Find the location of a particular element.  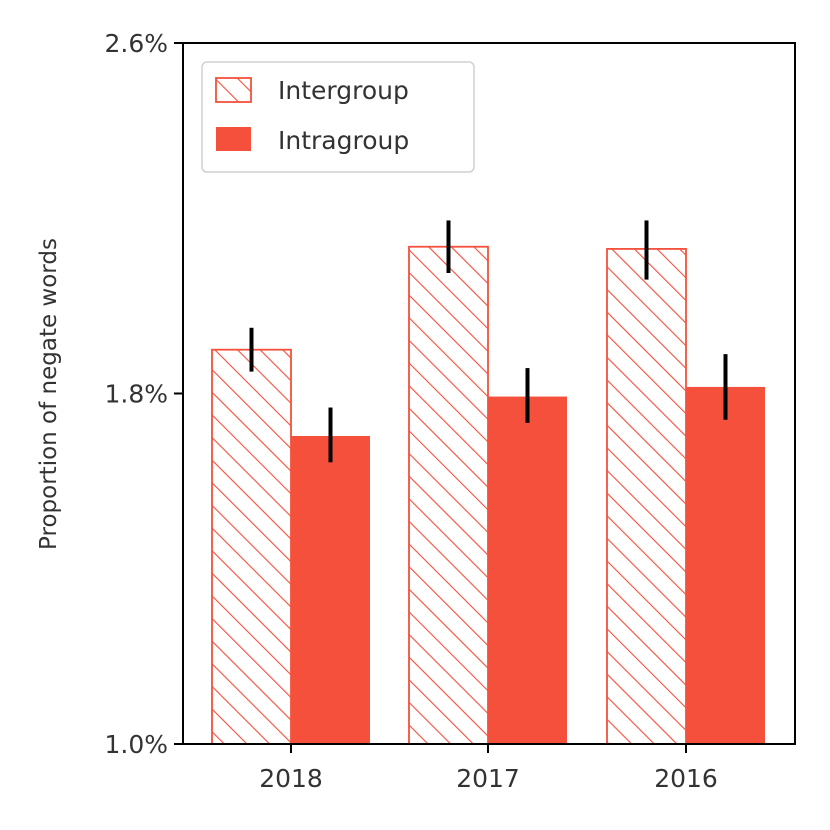

legend-swatch-intragroup is located at coordinates (233, 139).